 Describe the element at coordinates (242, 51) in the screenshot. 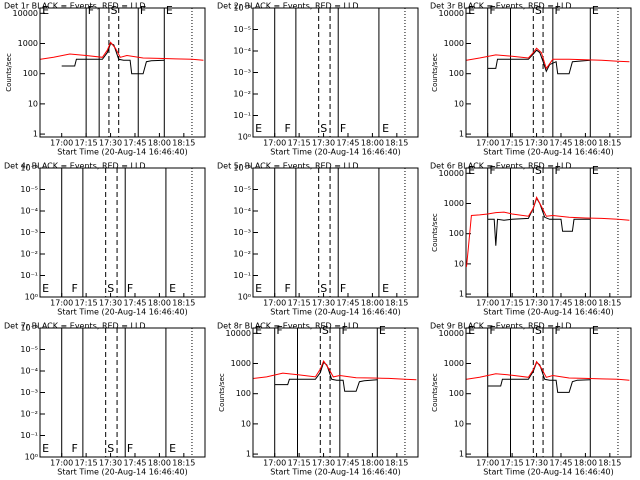

I see `y-tick-label: 10⁻⁴` at that location.